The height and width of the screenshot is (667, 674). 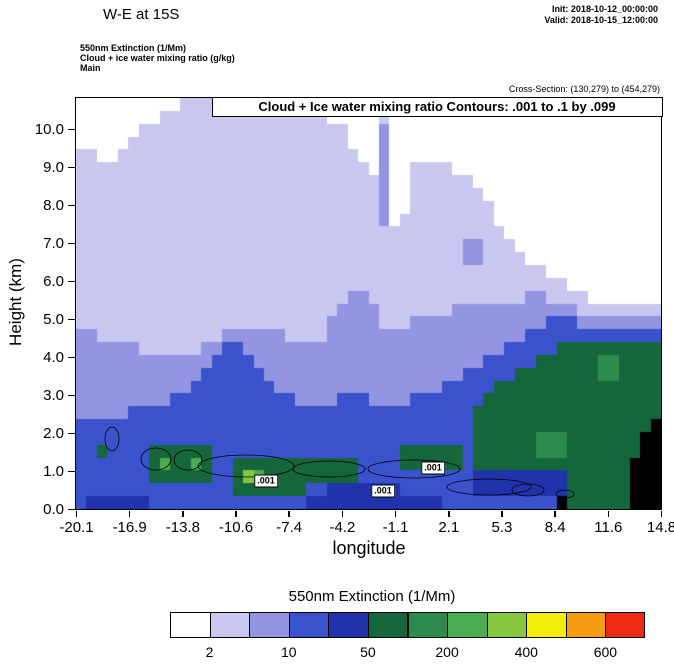 What do you see at coordinates (53, 167) in the screenshot?
I see `y-tick-label: 9.0` at bounding box center [53, 167].